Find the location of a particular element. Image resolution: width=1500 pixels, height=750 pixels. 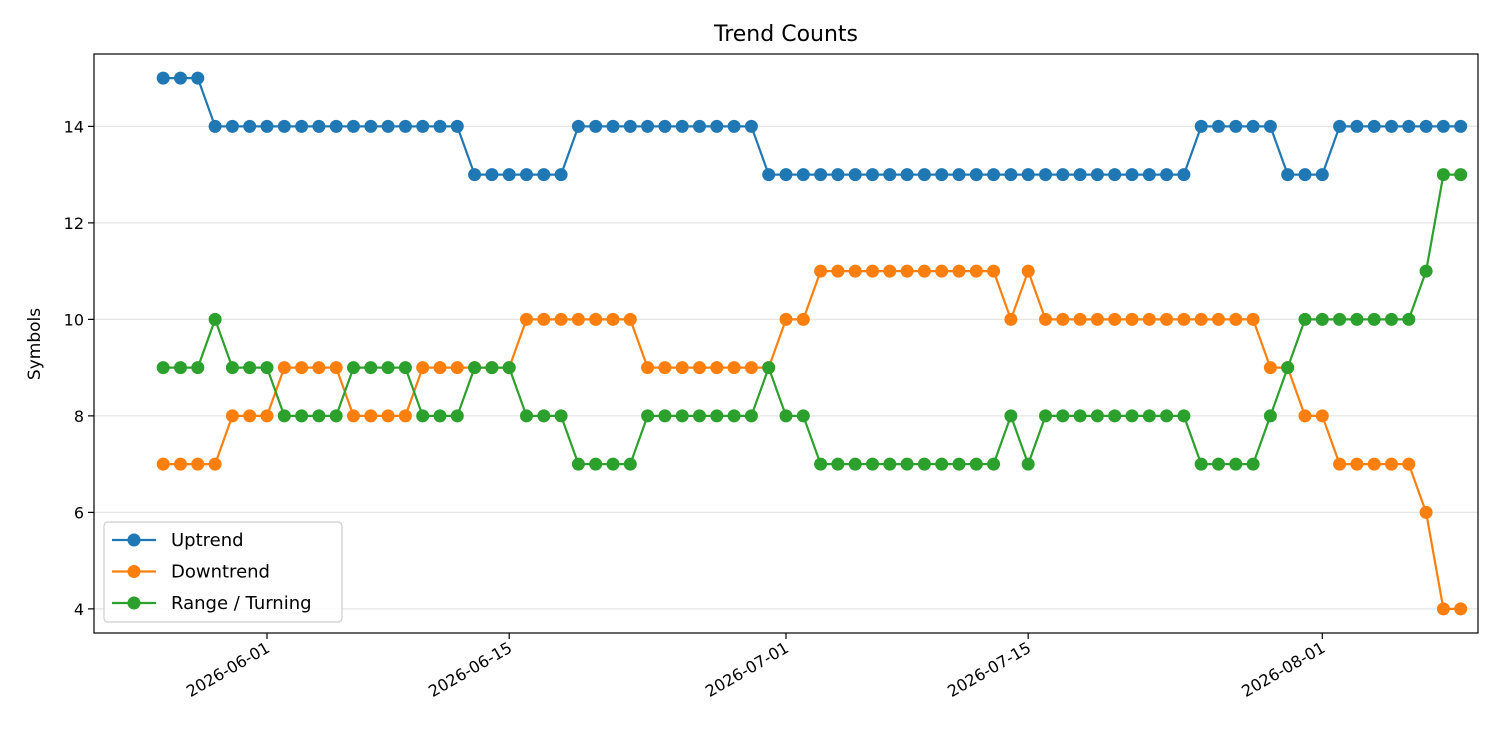

y-tick-label: 8 is located at coordinates (79, 416).